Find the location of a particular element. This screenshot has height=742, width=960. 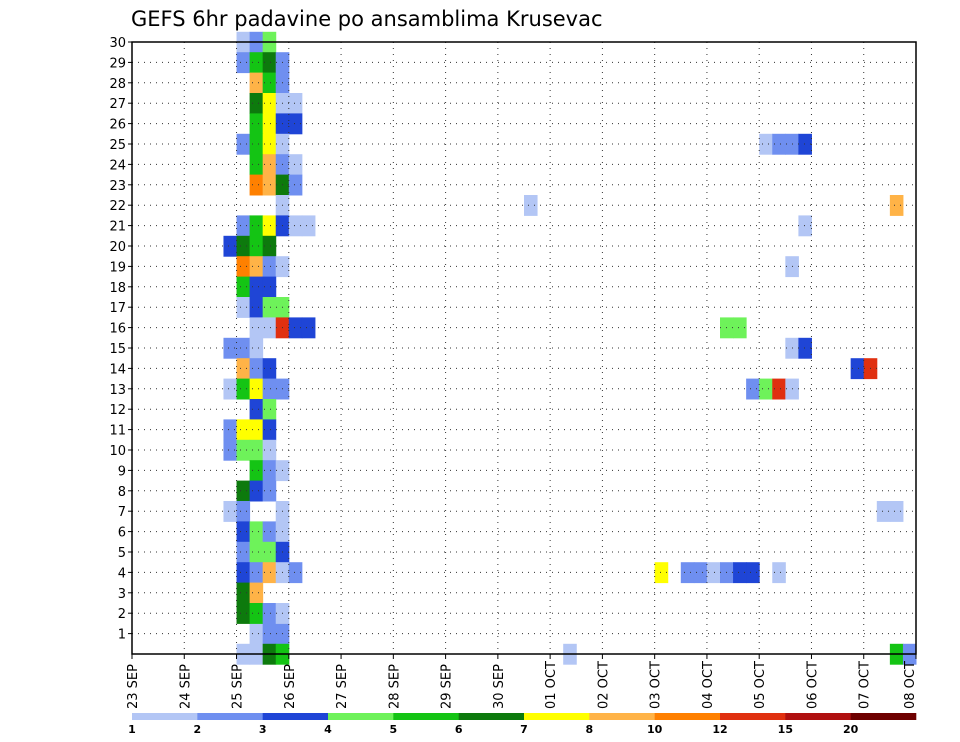

y-tick-label: 9 is located at coordinates (122, 471).